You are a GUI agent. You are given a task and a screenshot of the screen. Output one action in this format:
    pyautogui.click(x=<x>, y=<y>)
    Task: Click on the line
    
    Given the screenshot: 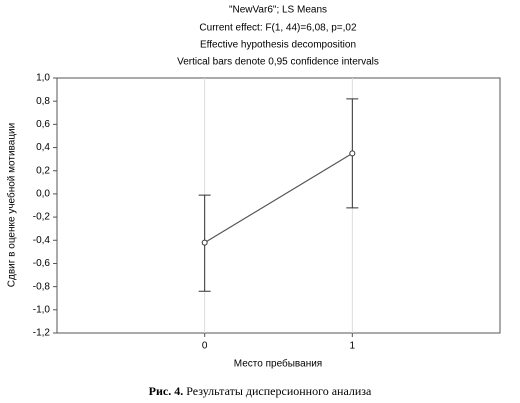 What is the action you would take?
    pyautogui.click(x=278, y=198)
    